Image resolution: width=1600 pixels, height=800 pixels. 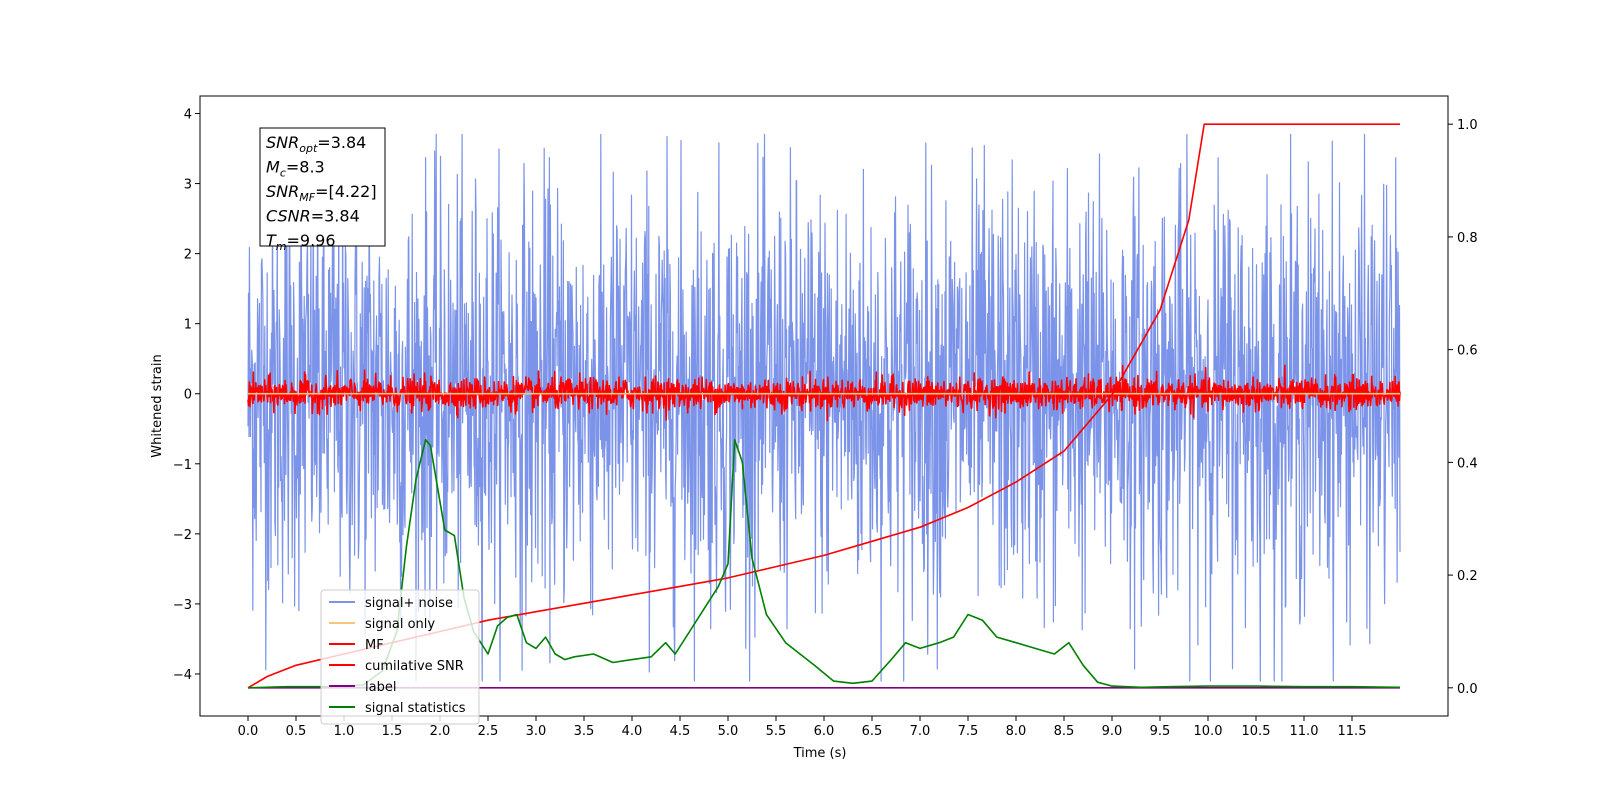 What do you see at coordinates (409, 603) in the screenshot?
I see `legend-label: signal+ noise` at bounding box center [409, 603].